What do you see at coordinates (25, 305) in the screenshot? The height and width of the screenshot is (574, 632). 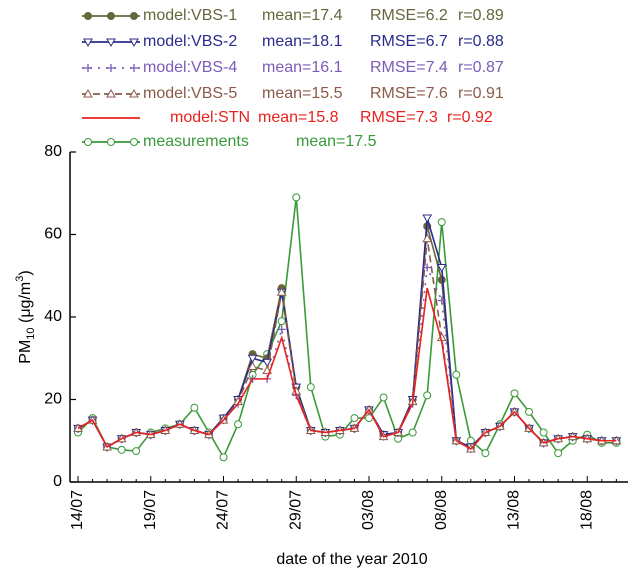 I see `y-label-part: (μg/m` at bounding box center [25, 305].